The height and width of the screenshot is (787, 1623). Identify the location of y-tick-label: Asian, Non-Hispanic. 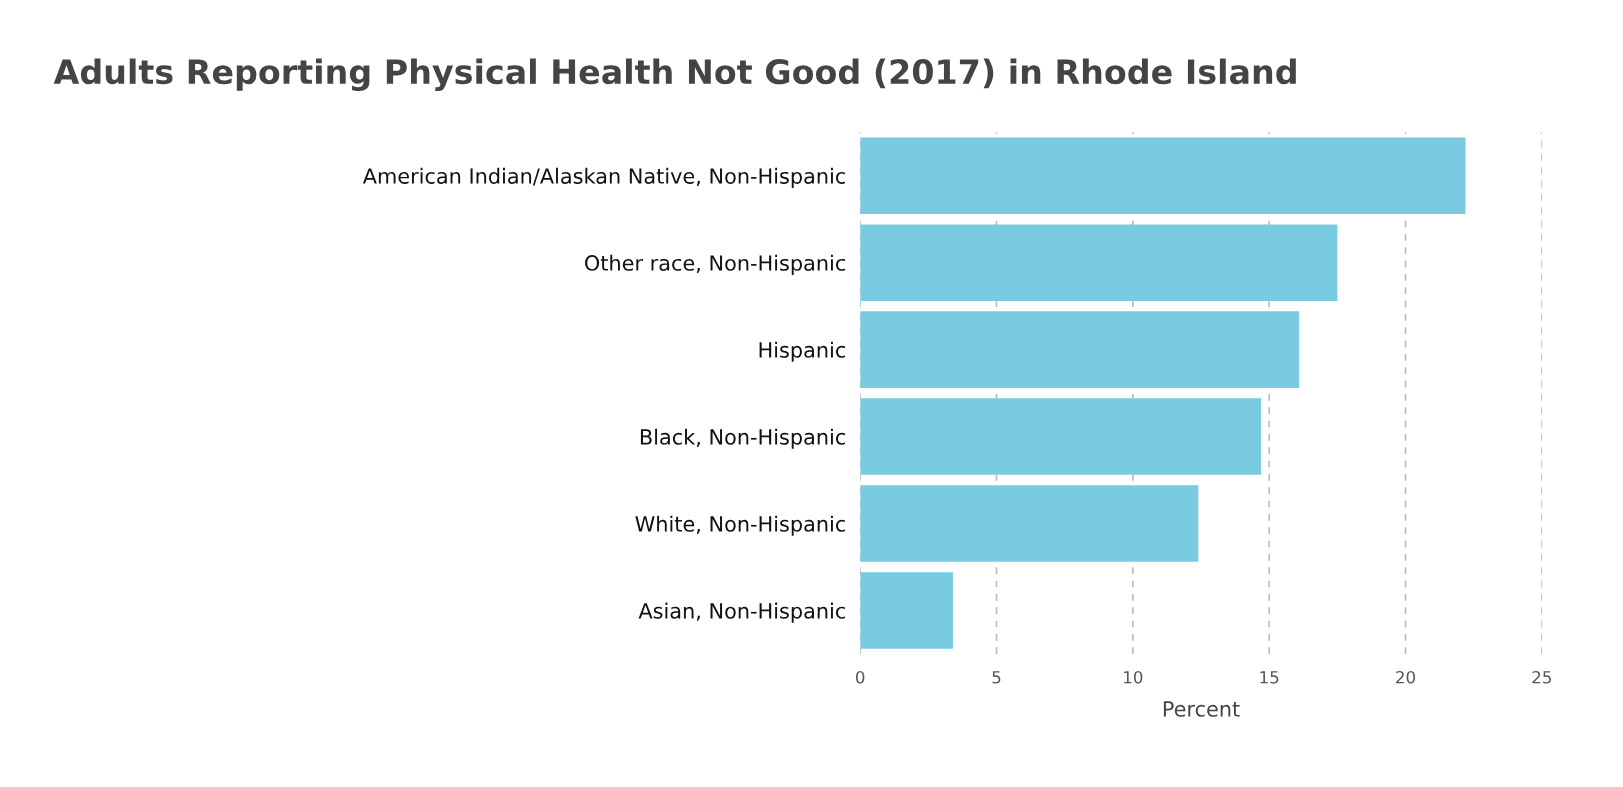
(742, 612).